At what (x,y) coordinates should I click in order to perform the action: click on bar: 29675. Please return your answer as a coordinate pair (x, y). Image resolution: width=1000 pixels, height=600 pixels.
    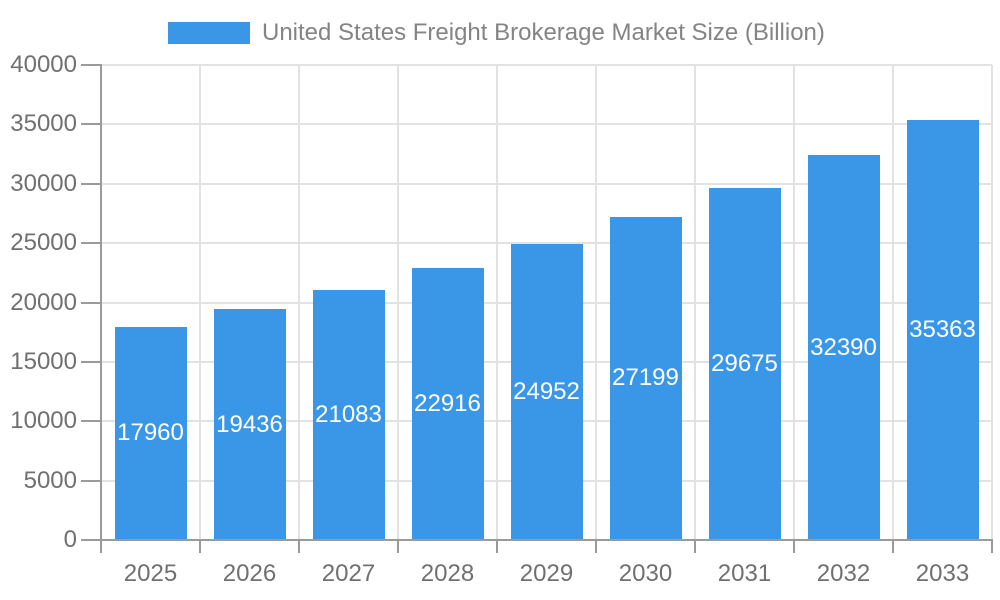
    Looking at the image, I should click on (744, 363).